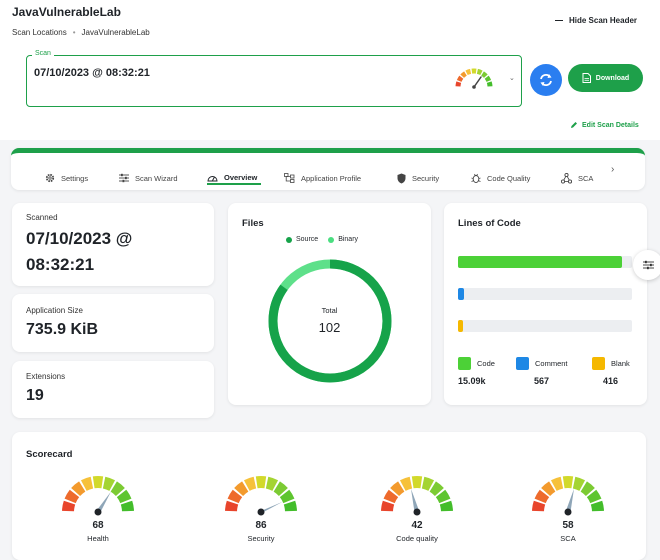  What do you see at coordinates (545, 326) in the screenshot?
I see `loc-bar-blank` at bounding box center [545, 326].